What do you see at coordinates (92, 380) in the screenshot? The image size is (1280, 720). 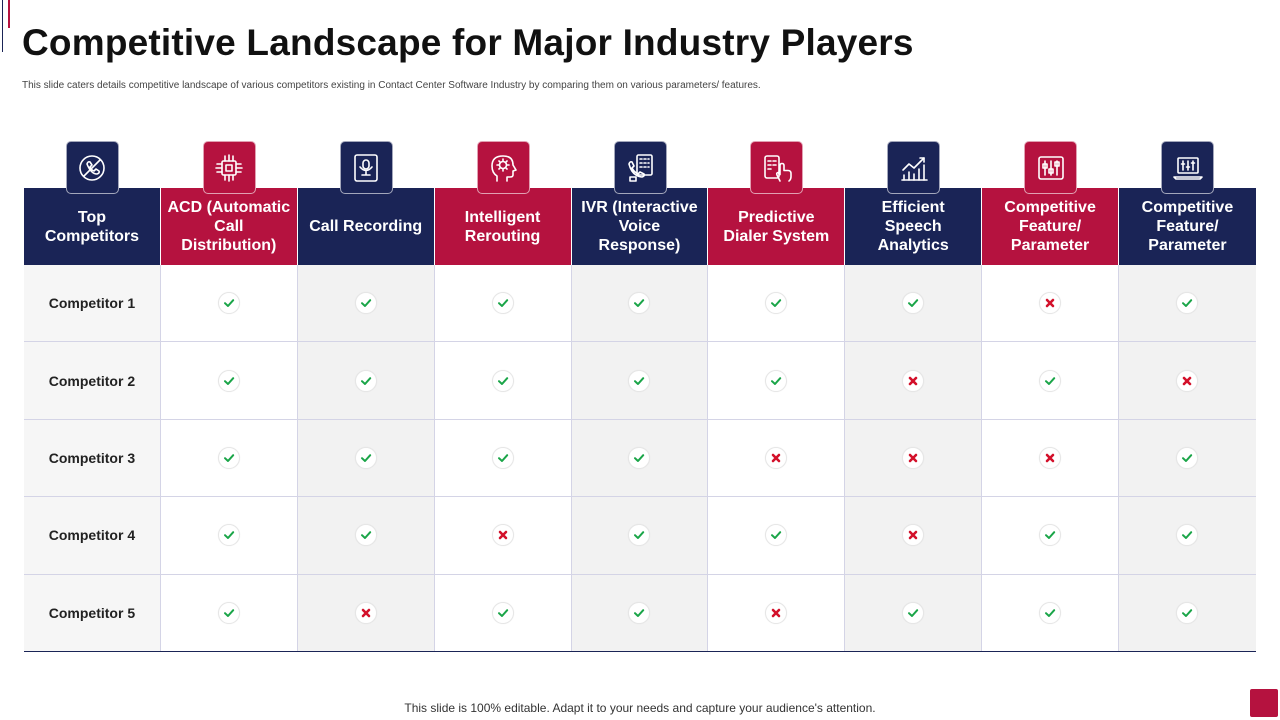 I see `competitor-label: Competitor 2` at bounding box center [92, 380].